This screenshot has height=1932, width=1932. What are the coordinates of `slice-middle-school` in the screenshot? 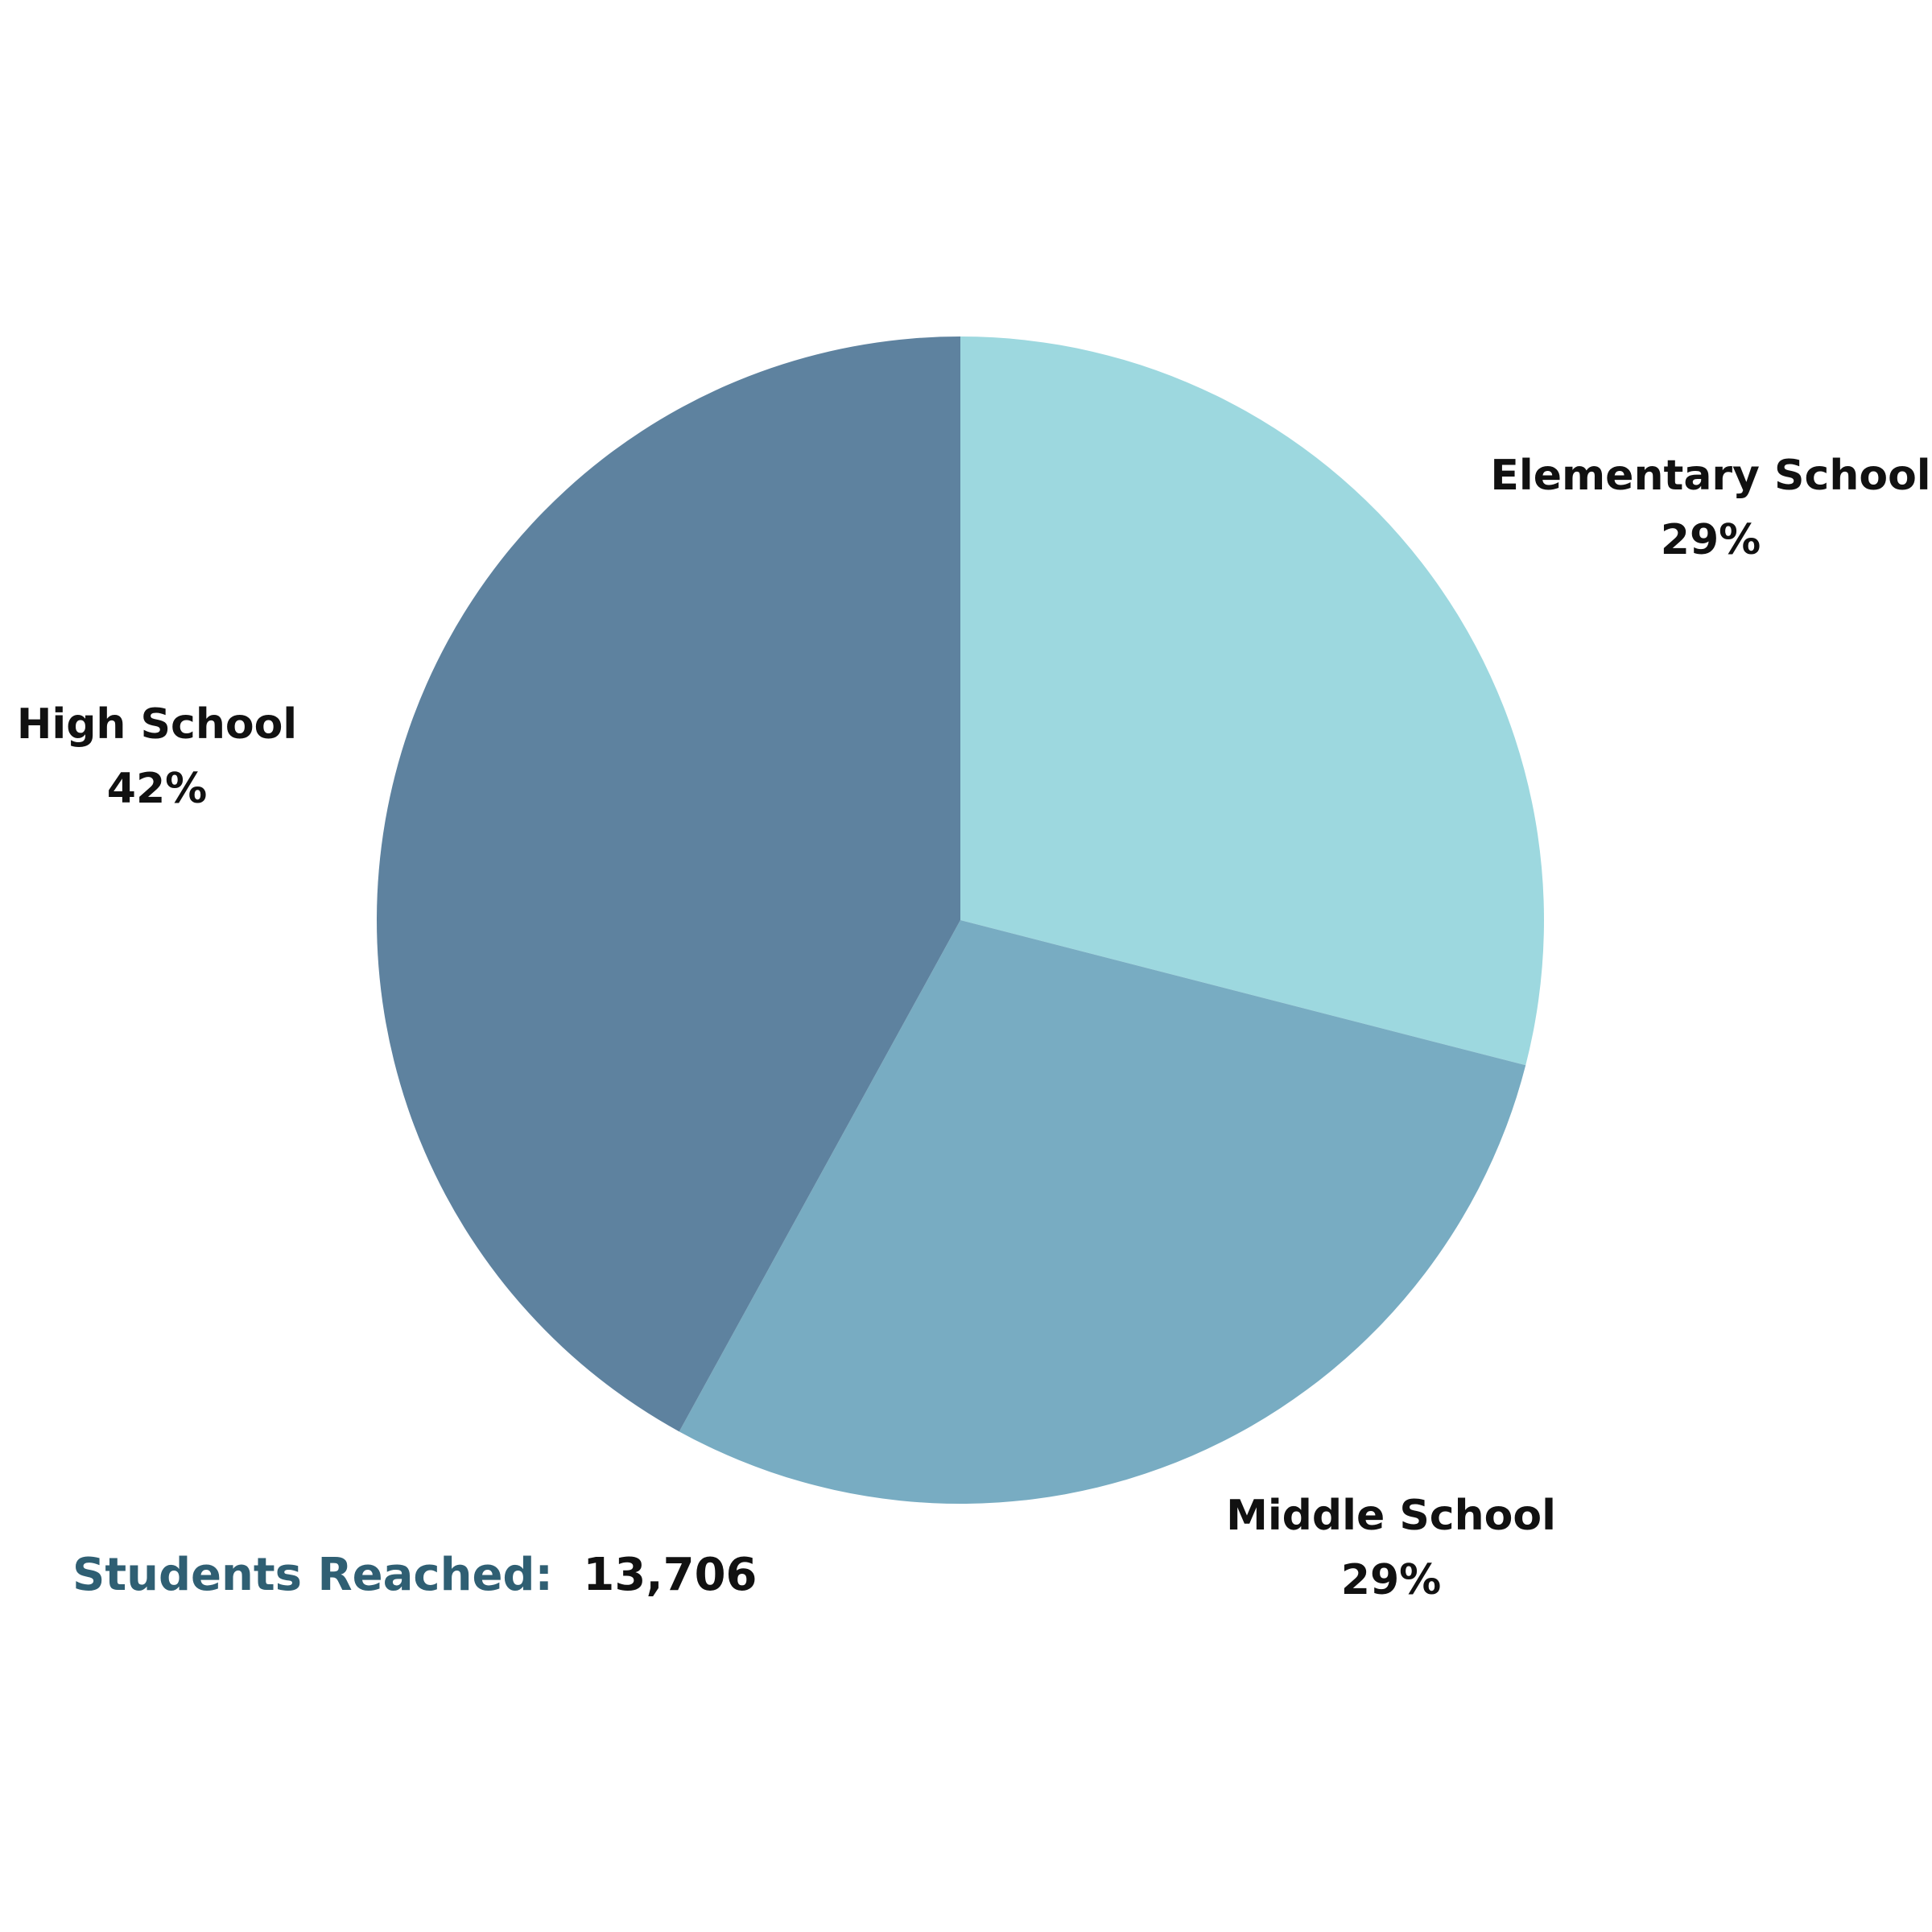 It's located at (1102, 1212).